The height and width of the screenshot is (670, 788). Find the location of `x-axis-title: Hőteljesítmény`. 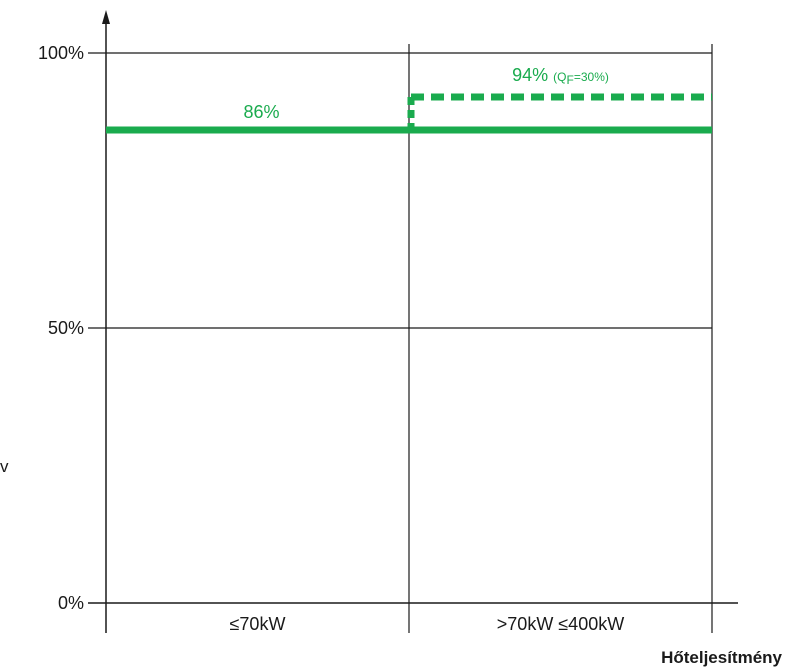

x-axis-title: Hőteljesítmény is located at coordinates (721, 657).